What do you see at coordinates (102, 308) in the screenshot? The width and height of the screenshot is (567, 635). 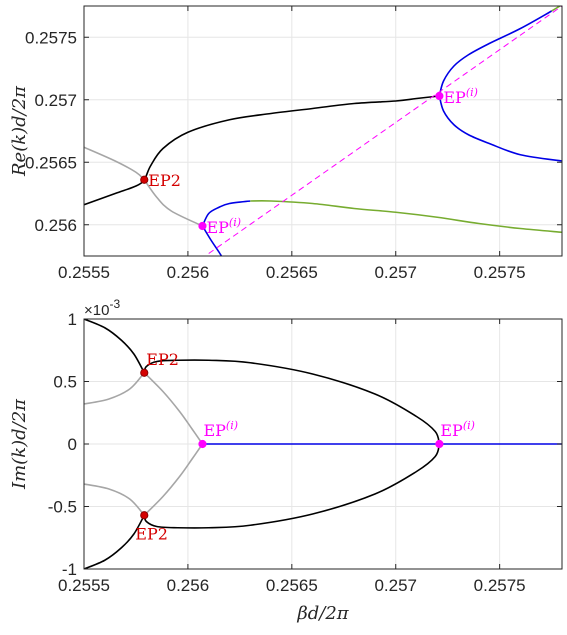 I see `y-exponent-label: ×10⁻³` at bounding box center [102, 308].